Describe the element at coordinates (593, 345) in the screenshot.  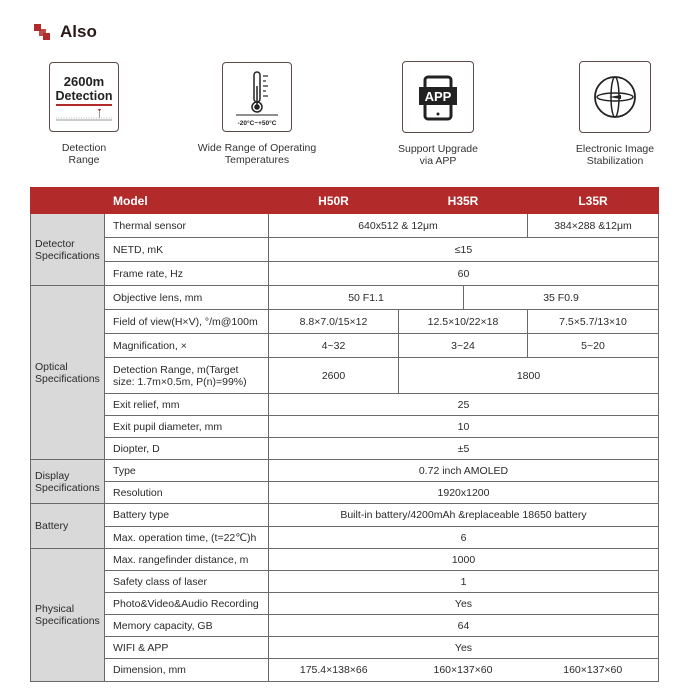
I see `value-cell: 5~20` at that location.